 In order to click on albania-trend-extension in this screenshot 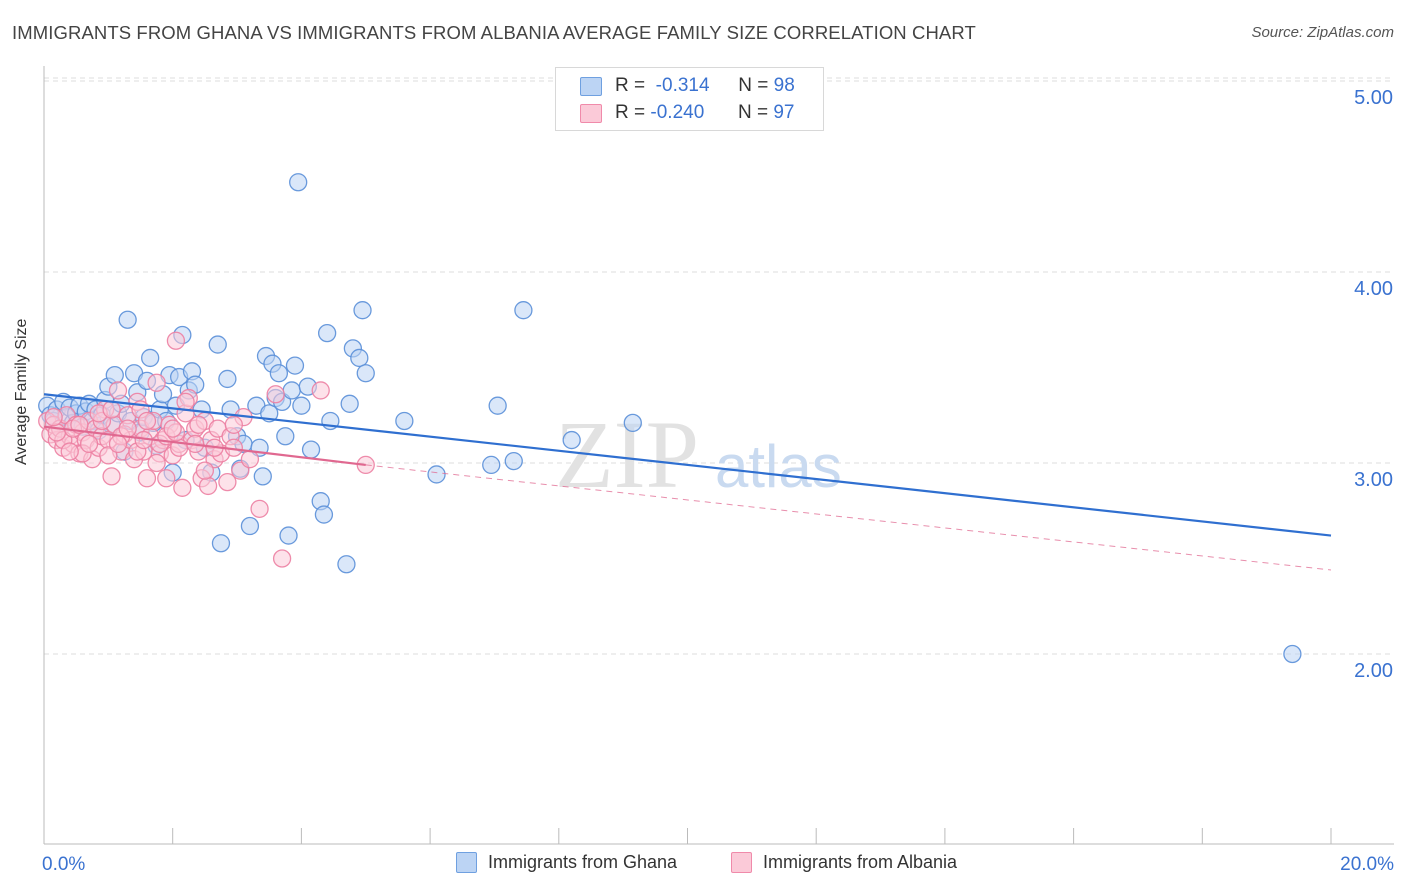, I will do `click(848, 517)`.